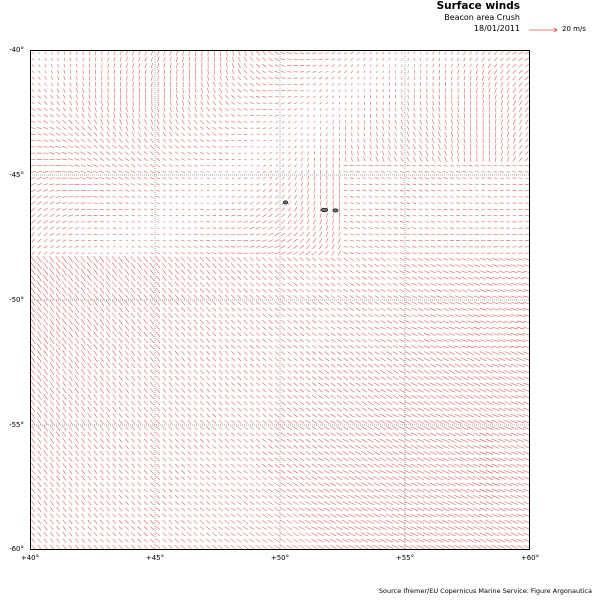 The image size is (600, 600). I want to click on map-title: Surface winds, so click(478, 6).